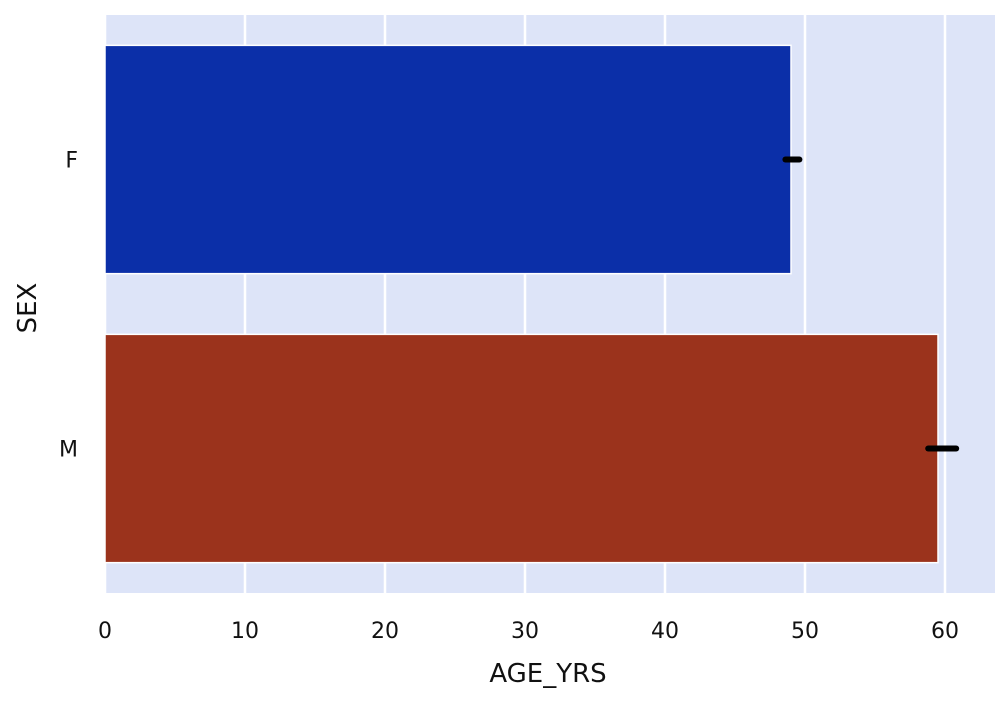  Describe the element at coordinates (28, 308) in the screenshot. I see `y-axis-label: SEX` at that location.